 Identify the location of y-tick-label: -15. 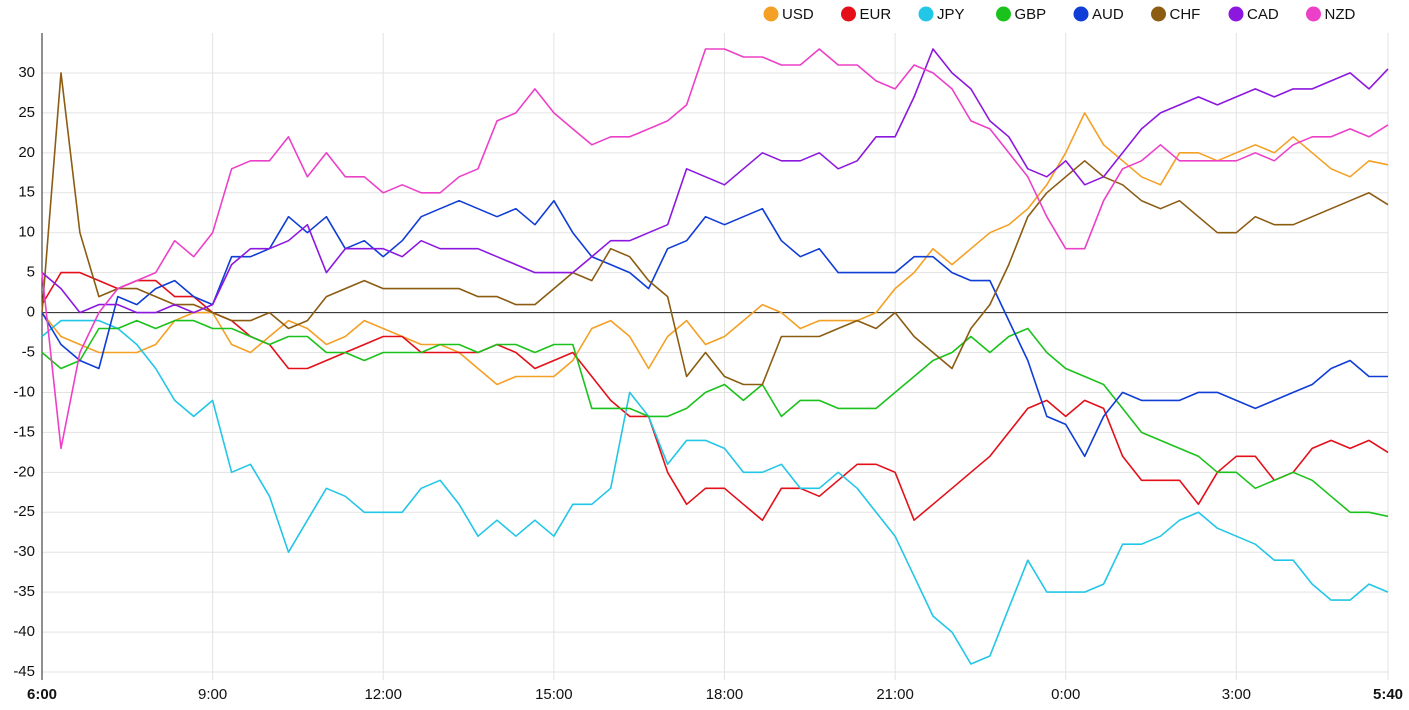
(24, 431).